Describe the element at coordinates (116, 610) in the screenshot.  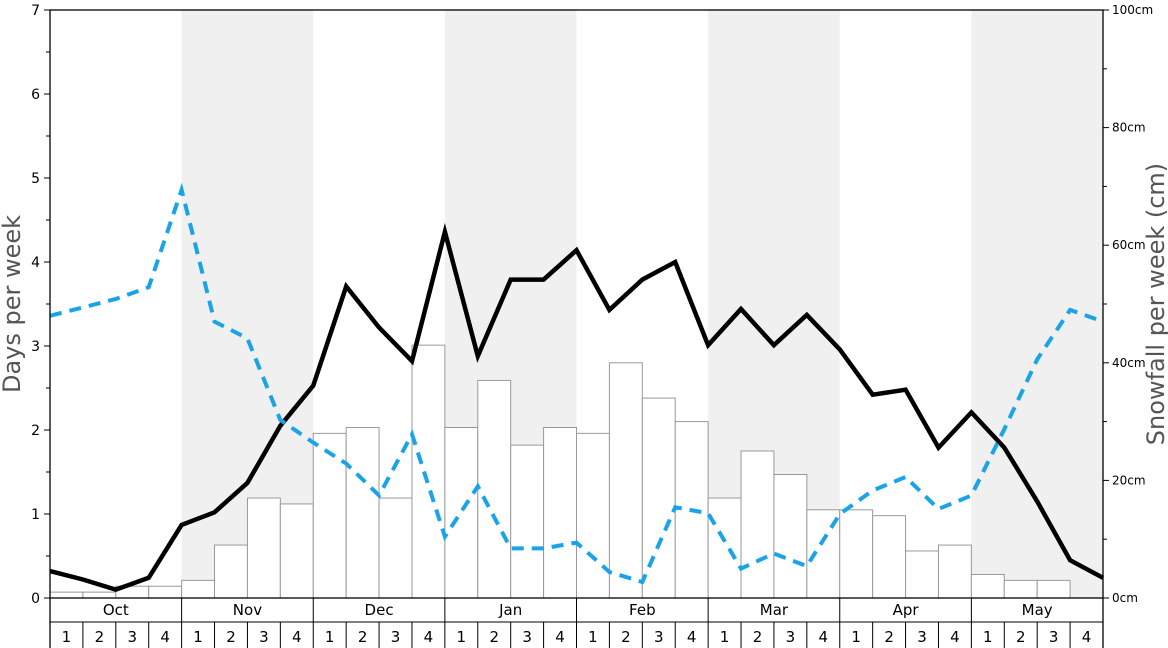
I see `month-label: Oct` at that location.